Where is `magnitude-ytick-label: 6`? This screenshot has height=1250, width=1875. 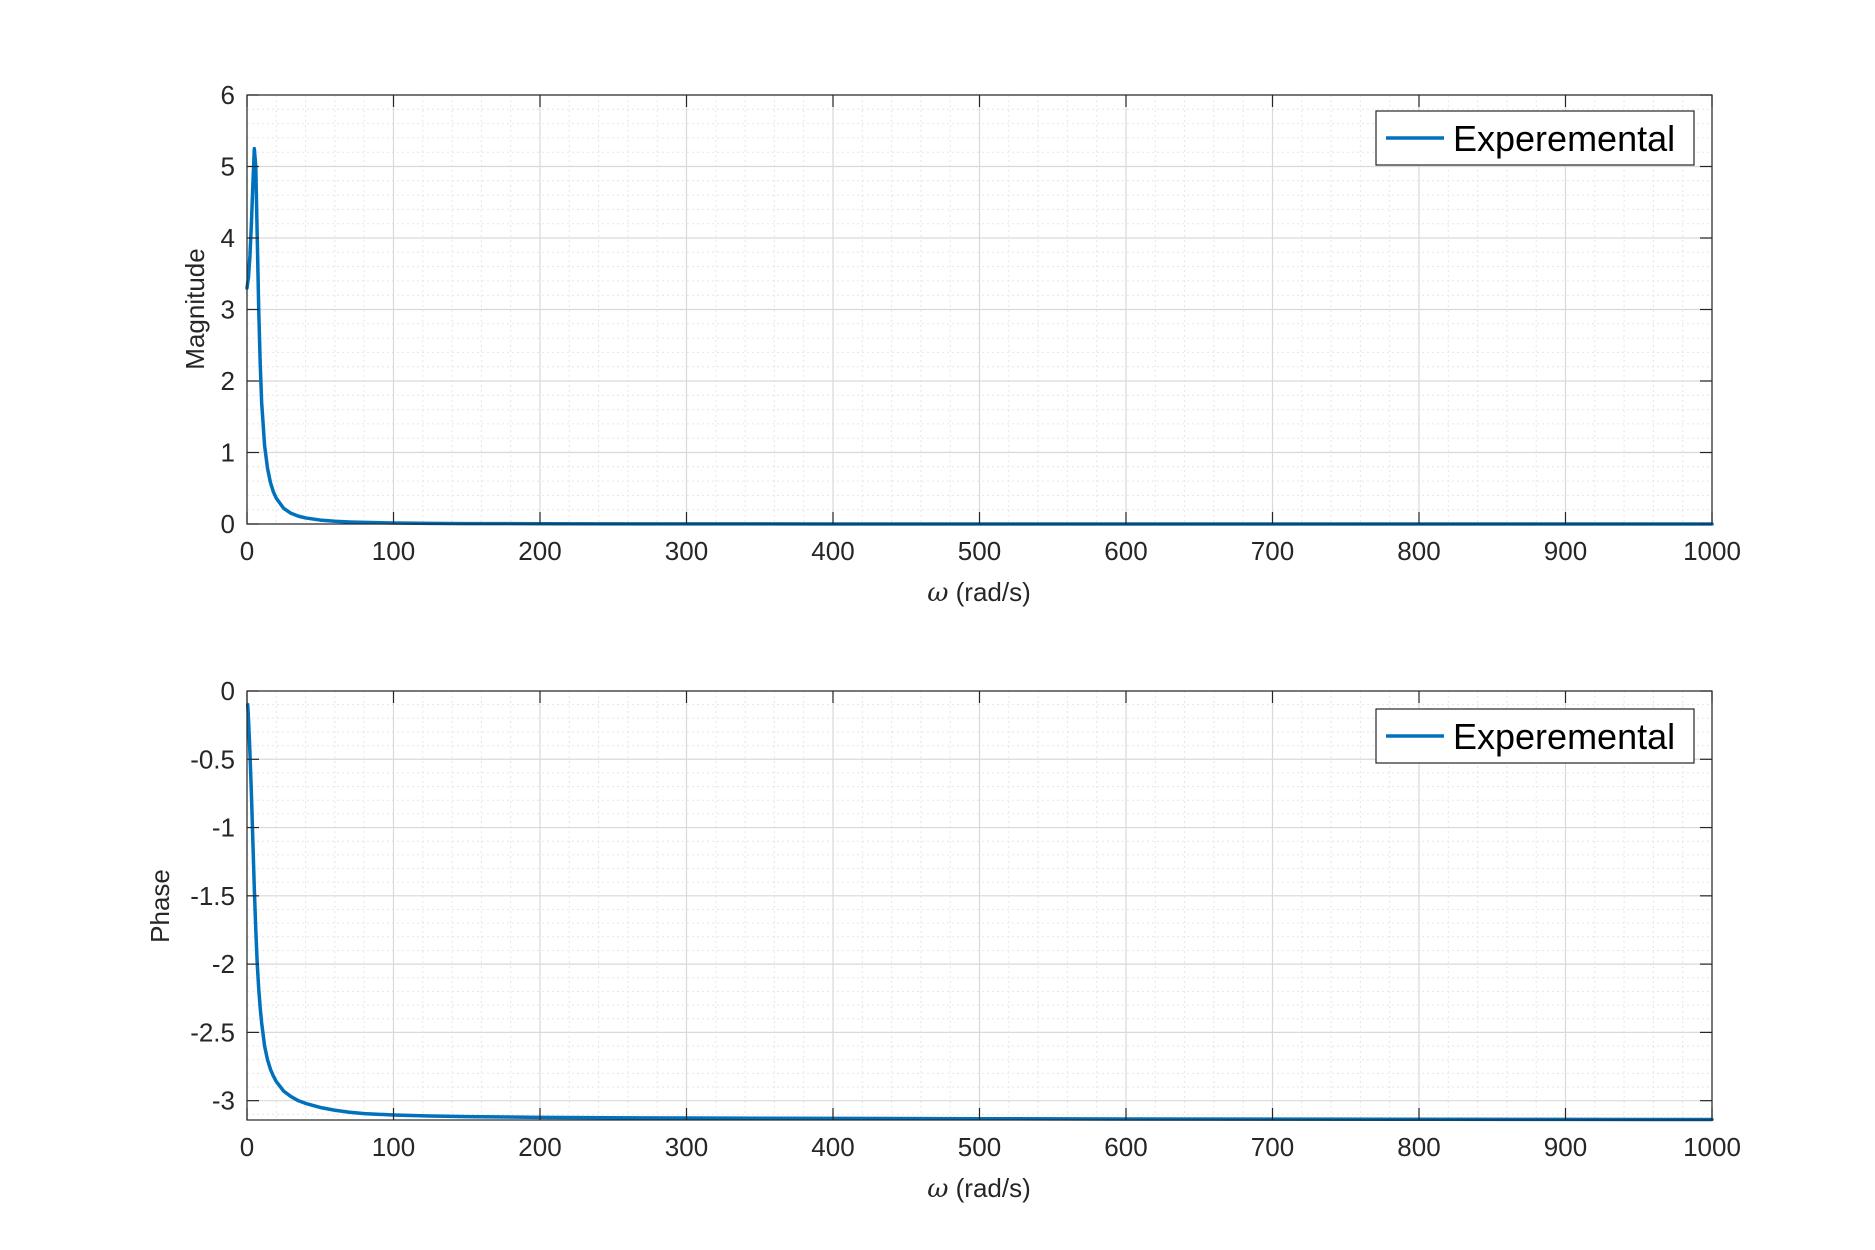 magnitude-ytick-label: 6 is located at coordinates (228, 95).